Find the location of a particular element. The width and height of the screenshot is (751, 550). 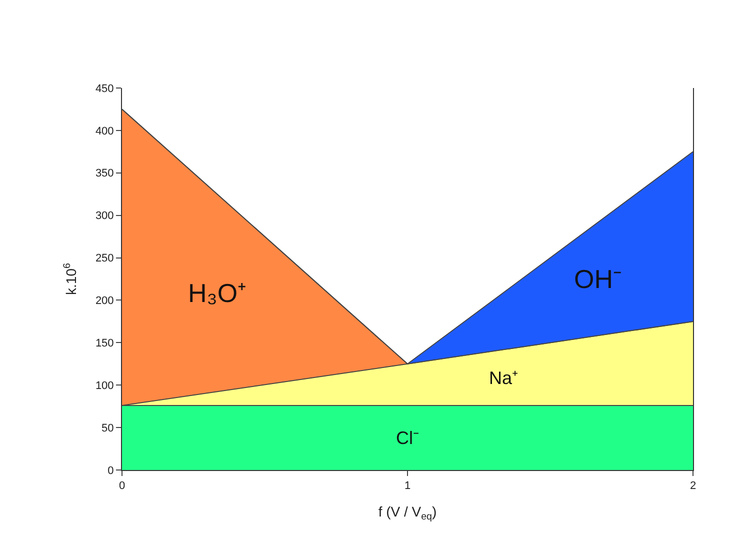

x-tick-label: 2 is located at coordinates (693, 486).